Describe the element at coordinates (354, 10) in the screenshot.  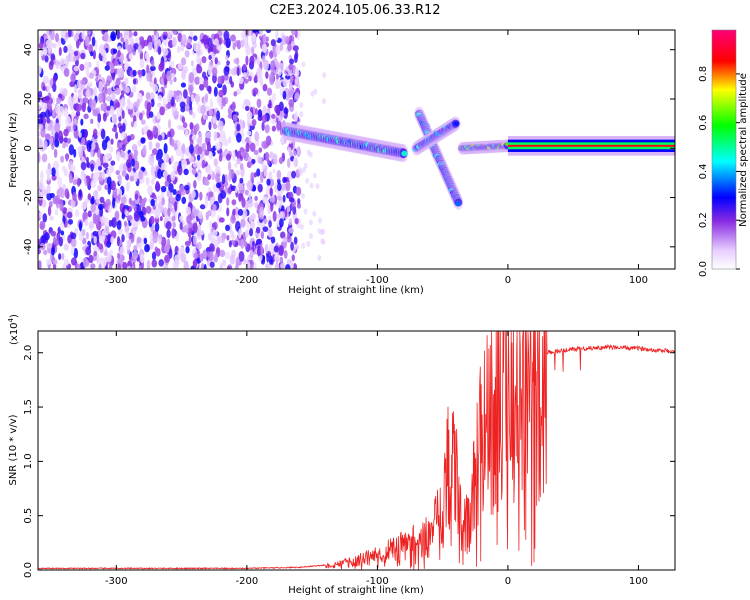
I see `figure-title: C2E3.2024.105.06.33.R12` at that location.